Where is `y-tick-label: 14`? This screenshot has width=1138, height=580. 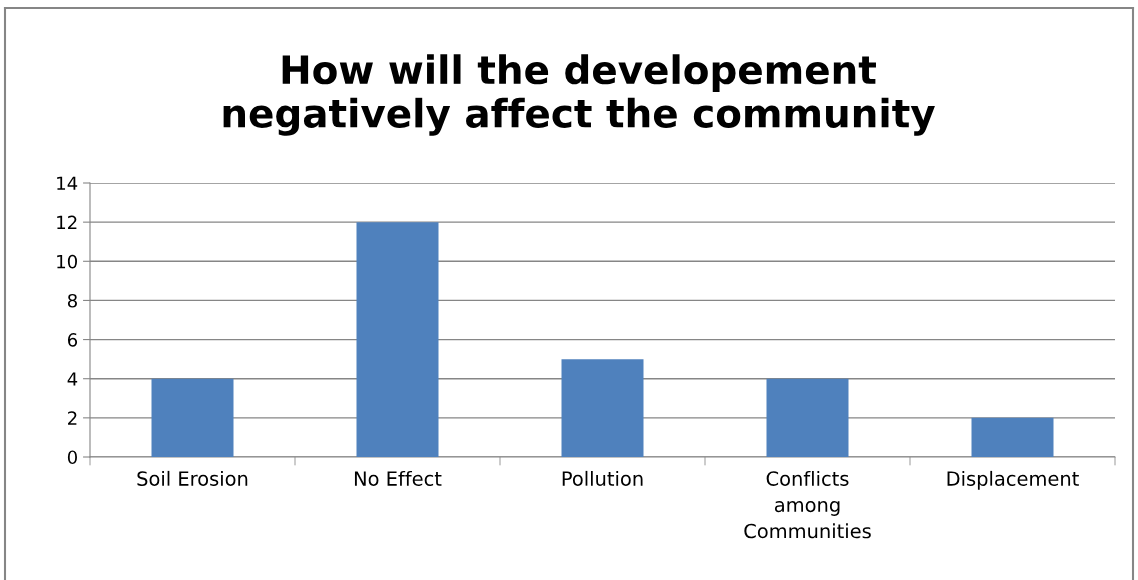
y-tick-label: 14 is located at coordinates (67, 183).